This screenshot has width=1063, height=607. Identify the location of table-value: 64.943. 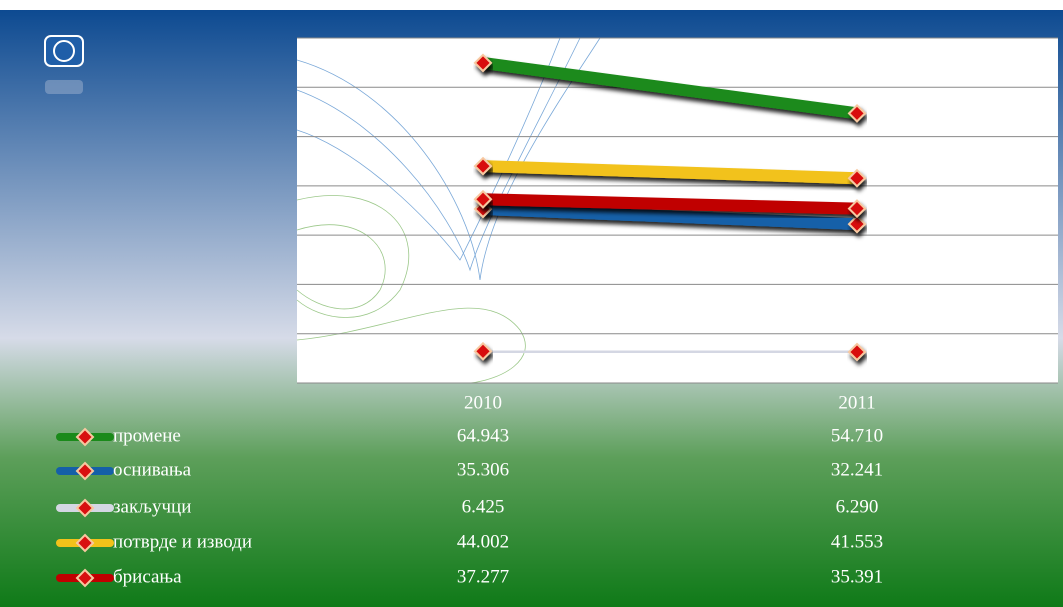
(483, 435).